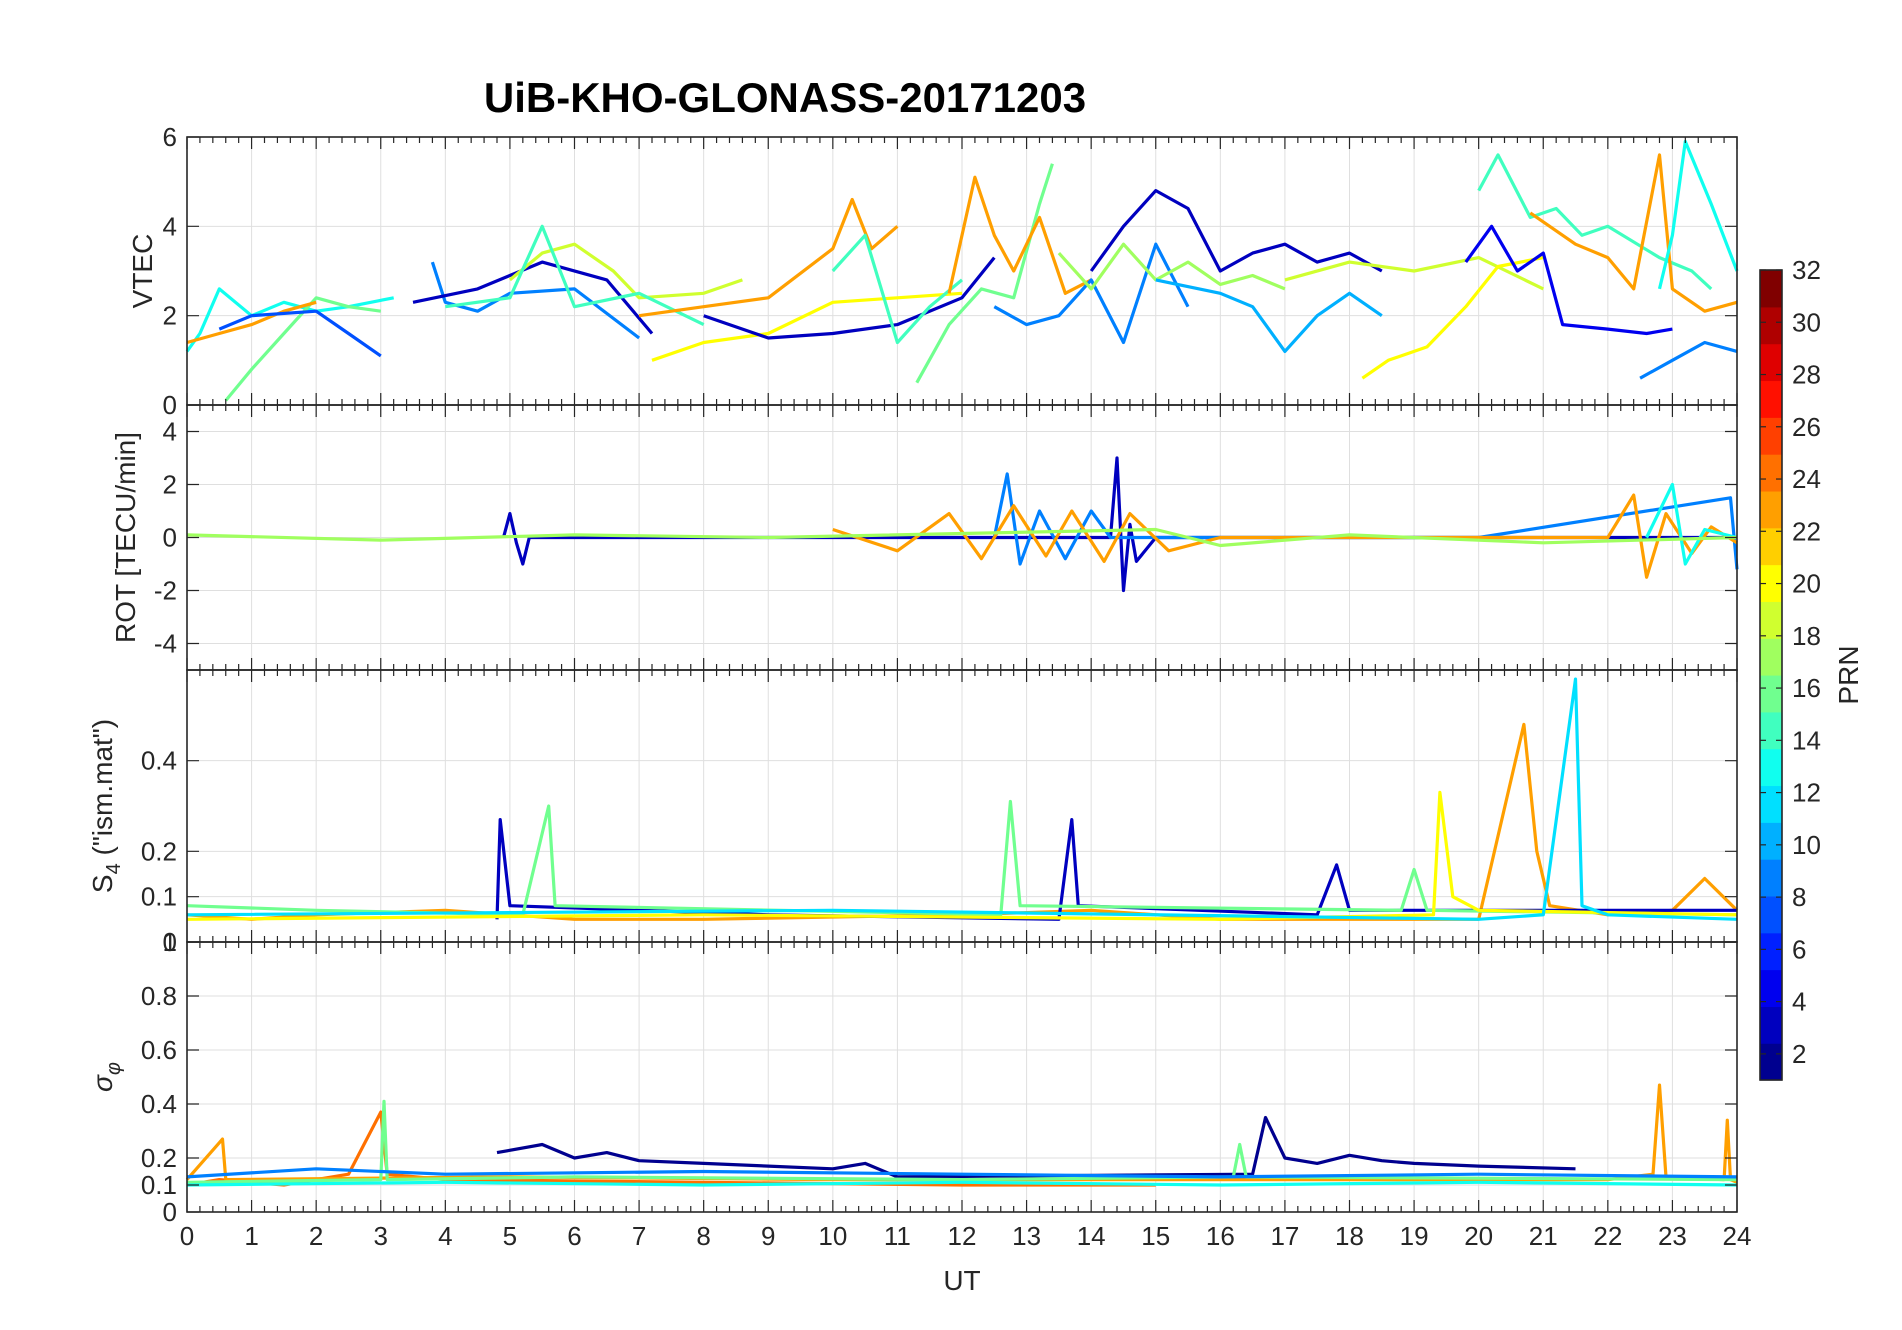  I want to click on colorbar-tick-label: 24, so click(1806, 479).